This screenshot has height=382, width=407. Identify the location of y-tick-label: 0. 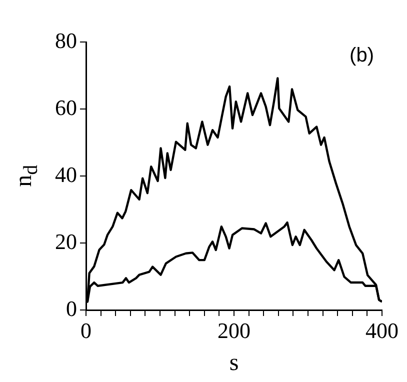
(71, 308).